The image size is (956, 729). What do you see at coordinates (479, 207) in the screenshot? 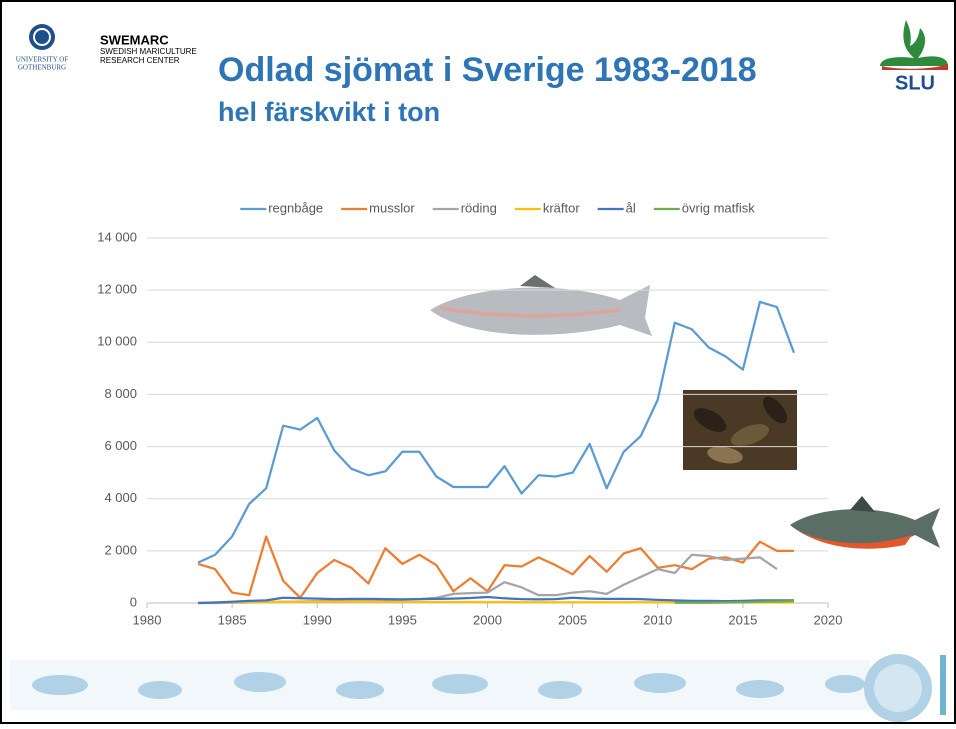
I see `legend-label: röding` at bounding box center [479, 207].